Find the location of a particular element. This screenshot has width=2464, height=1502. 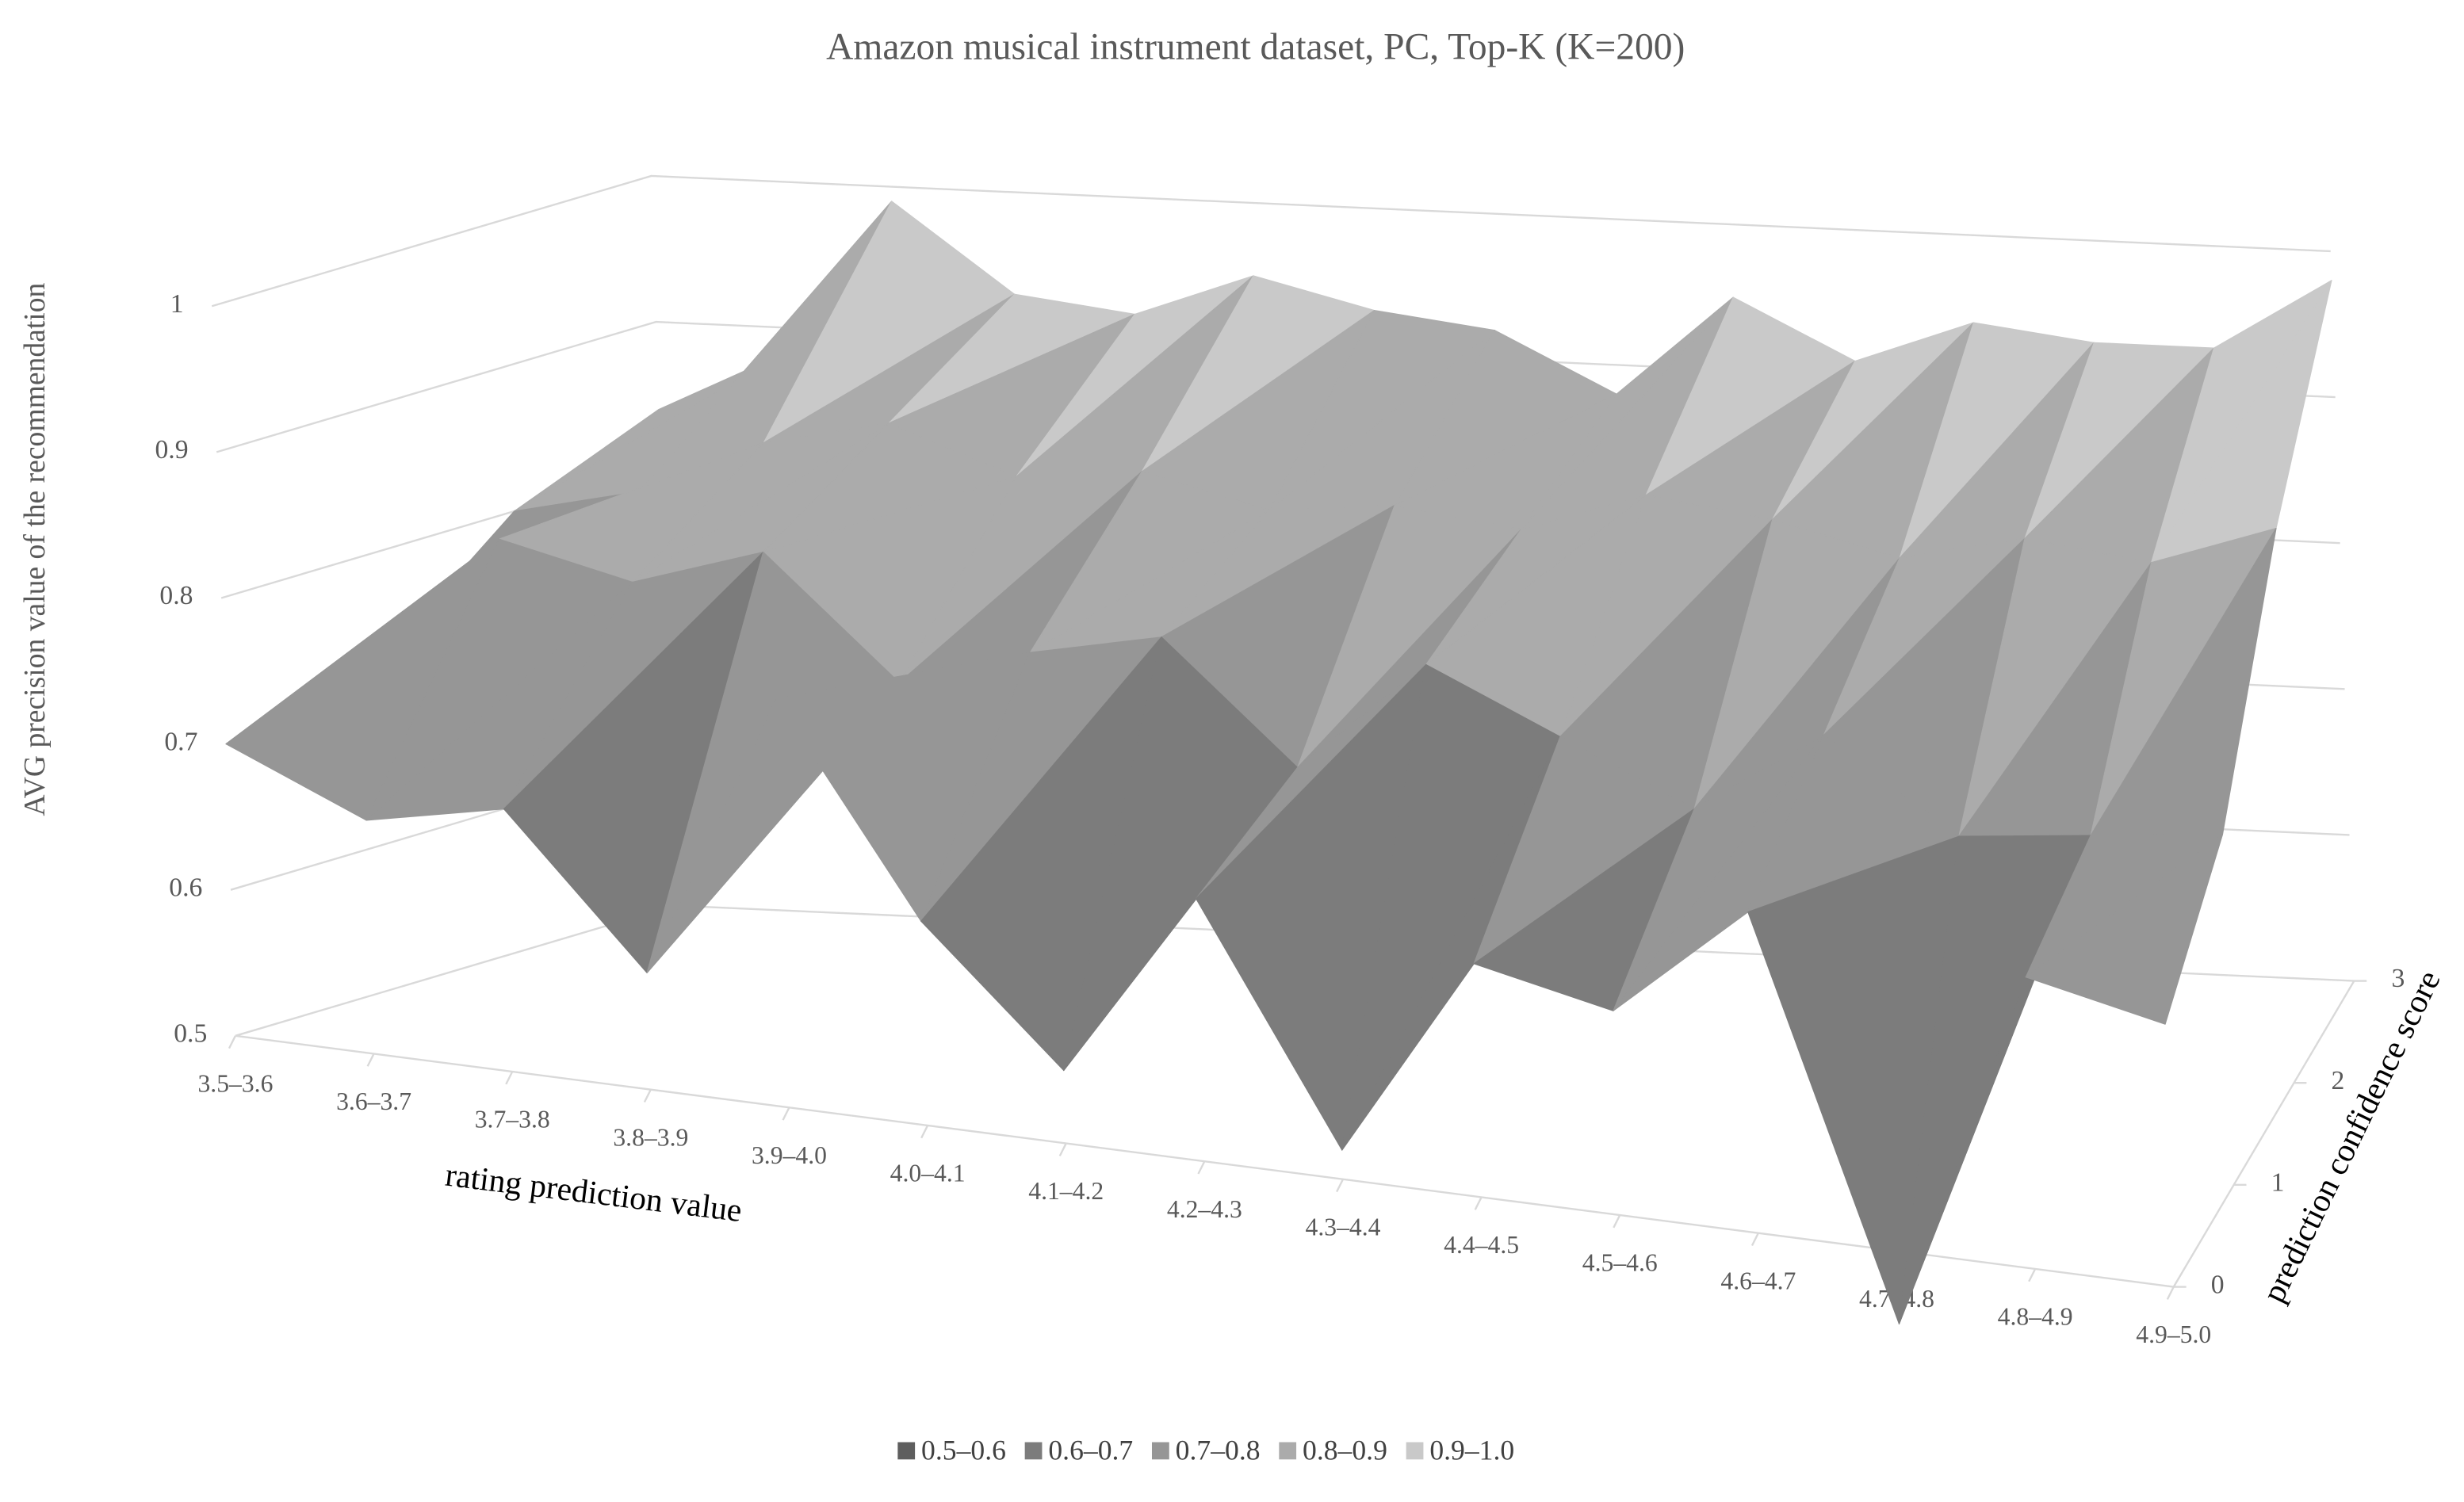

y-tick-label: 0.8 is located at coordinates (176, 595).